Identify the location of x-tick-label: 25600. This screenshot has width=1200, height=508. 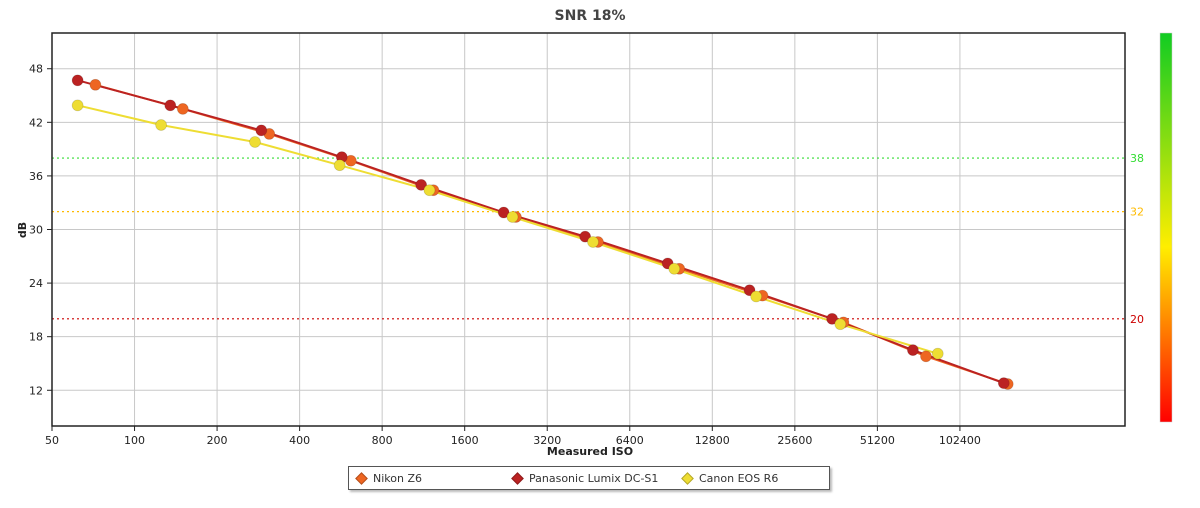
(794, 440).